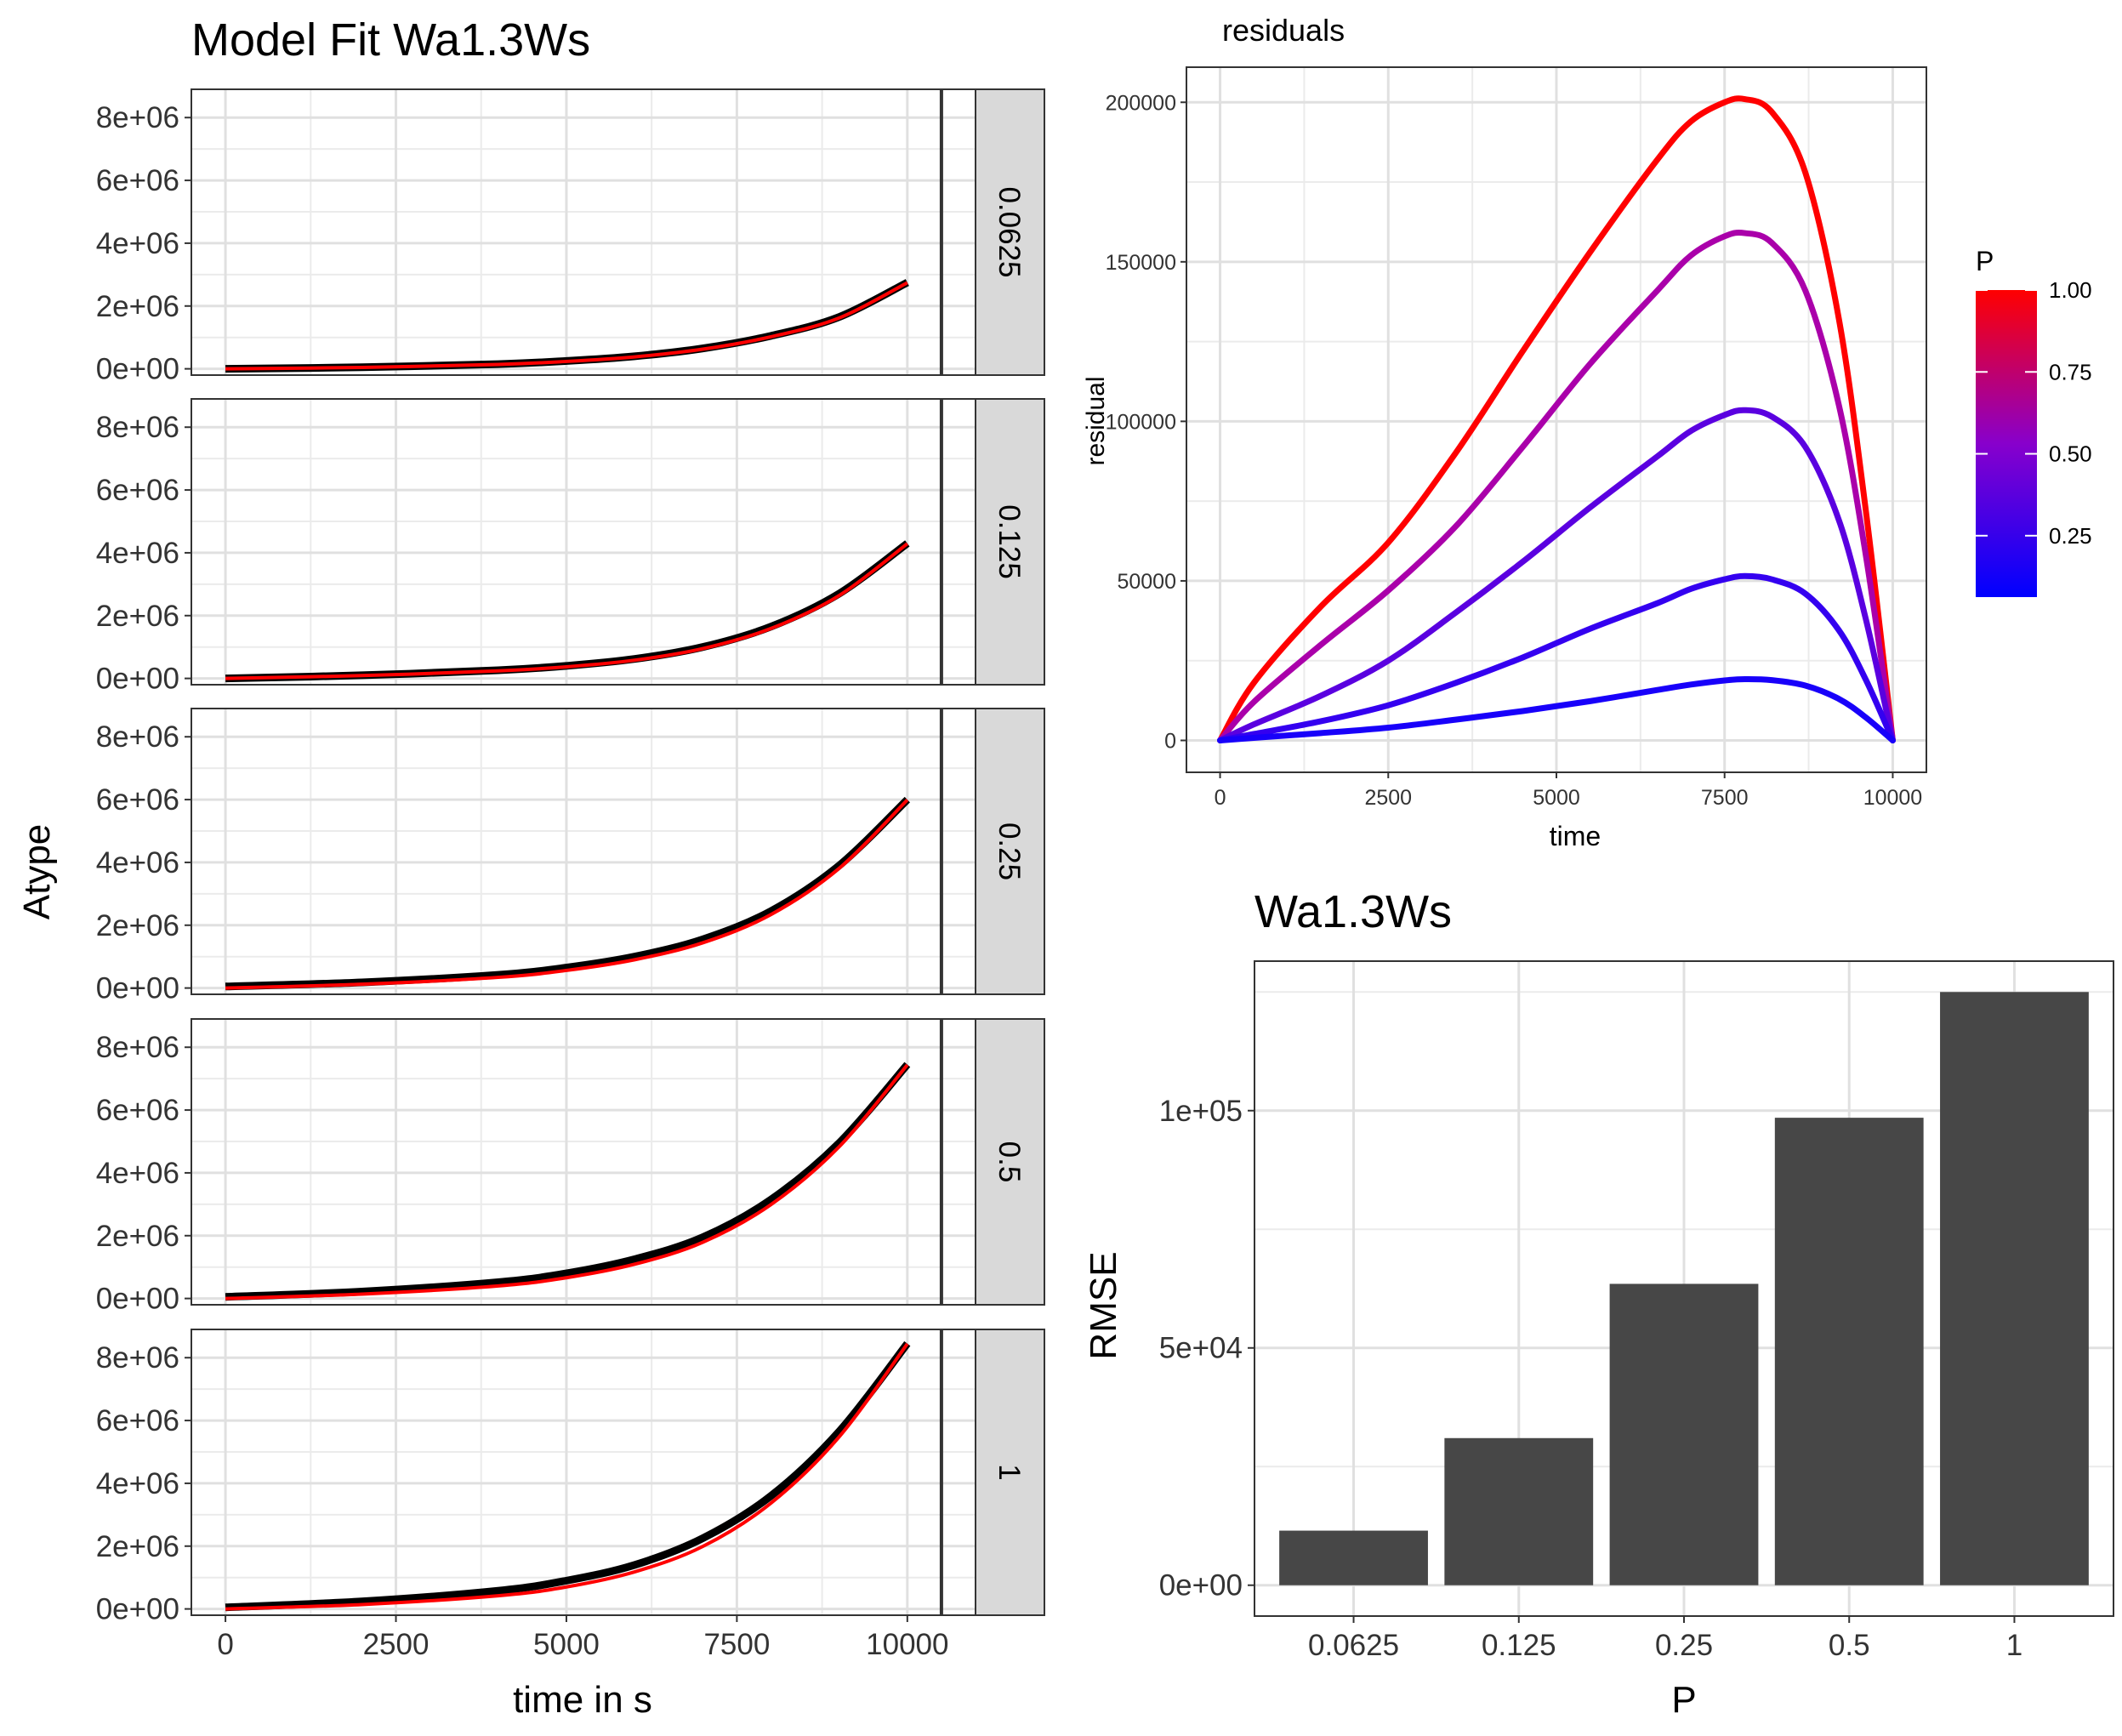  Describe the element at coordinates (1141, 422) in the screenshot. I see `y-tick-label: 100000` at that location.